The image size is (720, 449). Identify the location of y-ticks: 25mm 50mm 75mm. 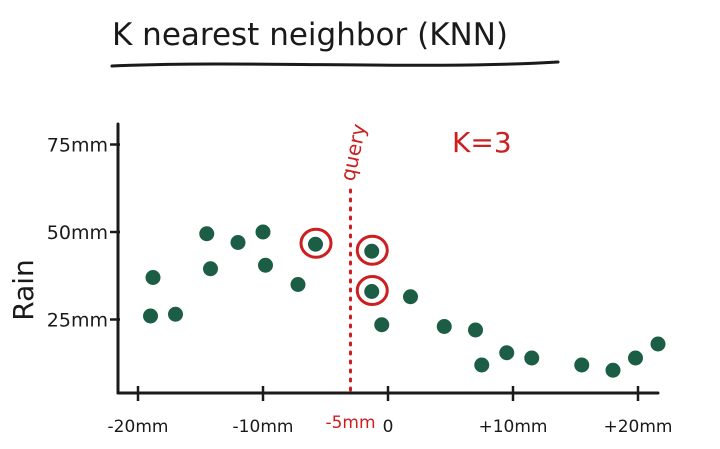
(83, 233).